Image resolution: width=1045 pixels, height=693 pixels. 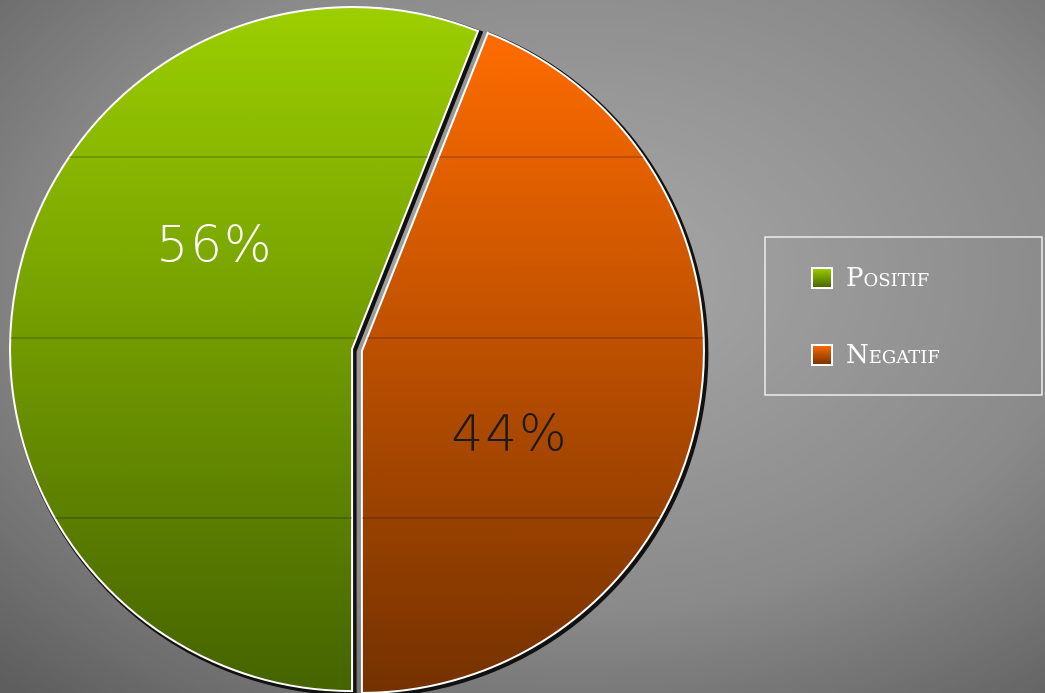 What do you see at coordinates (214, 245) in the screenshot?
I see `data-label: 56%` at bounding box center [214, 245].